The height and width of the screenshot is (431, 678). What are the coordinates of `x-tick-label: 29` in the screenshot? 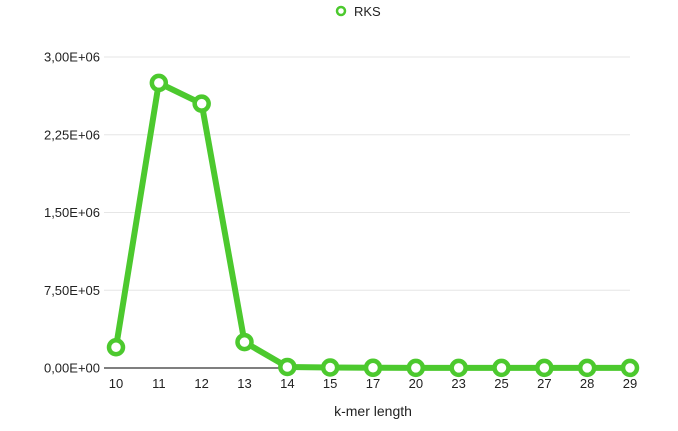 It's located at (630, 383).